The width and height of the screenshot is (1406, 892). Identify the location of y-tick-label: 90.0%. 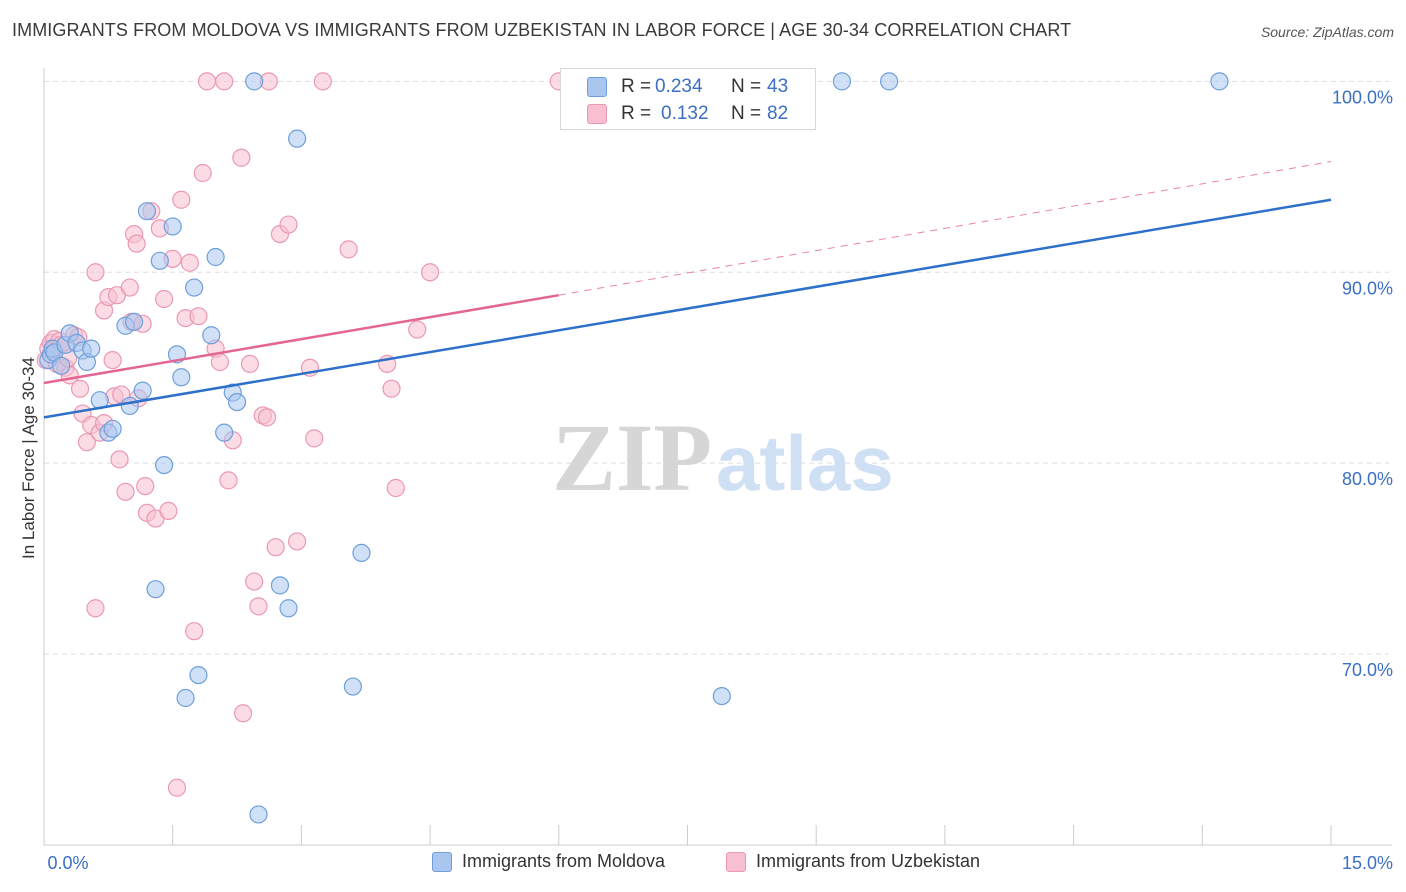
(1367, 288).